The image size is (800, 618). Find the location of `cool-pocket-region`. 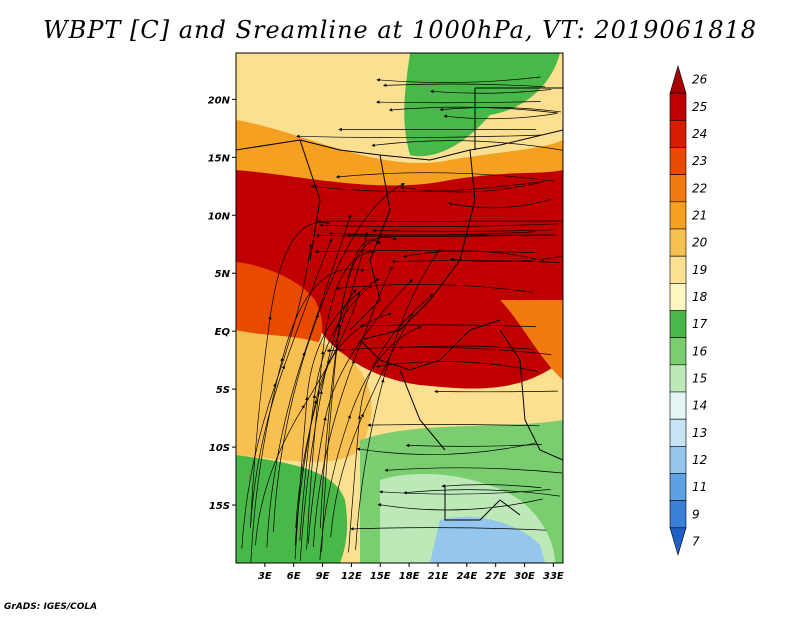

cool-pocket-region is located at coordinates (487, 539).